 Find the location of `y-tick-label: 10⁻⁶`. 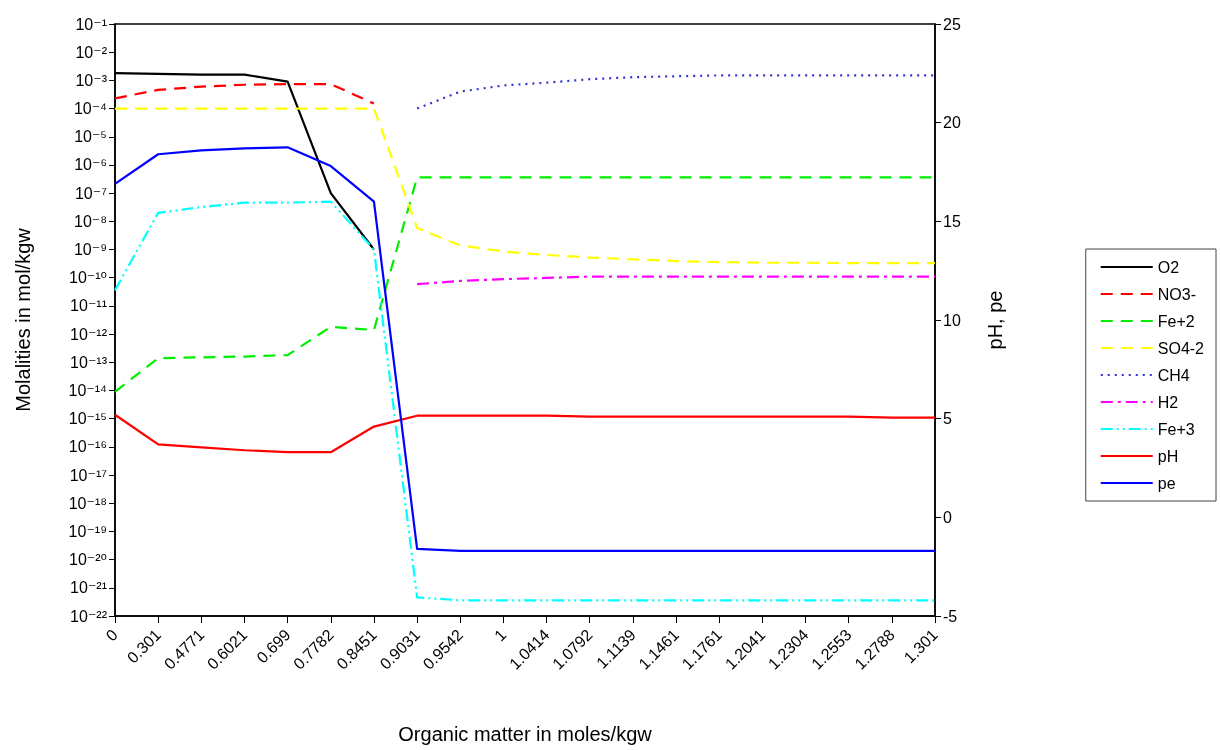

y-tick-label: 10⁻⁶ is located at coordinates (90, 165).